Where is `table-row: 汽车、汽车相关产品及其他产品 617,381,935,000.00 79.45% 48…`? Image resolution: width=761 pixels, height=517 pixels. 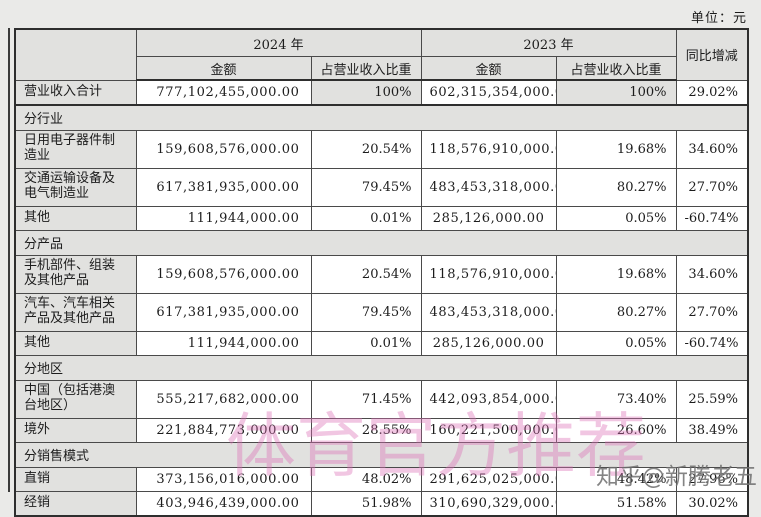
table-row: 汽车、汽车相关产品及其他产品 617,381,935,000.00 79.45% 48… is located at coordinates (381, 312).